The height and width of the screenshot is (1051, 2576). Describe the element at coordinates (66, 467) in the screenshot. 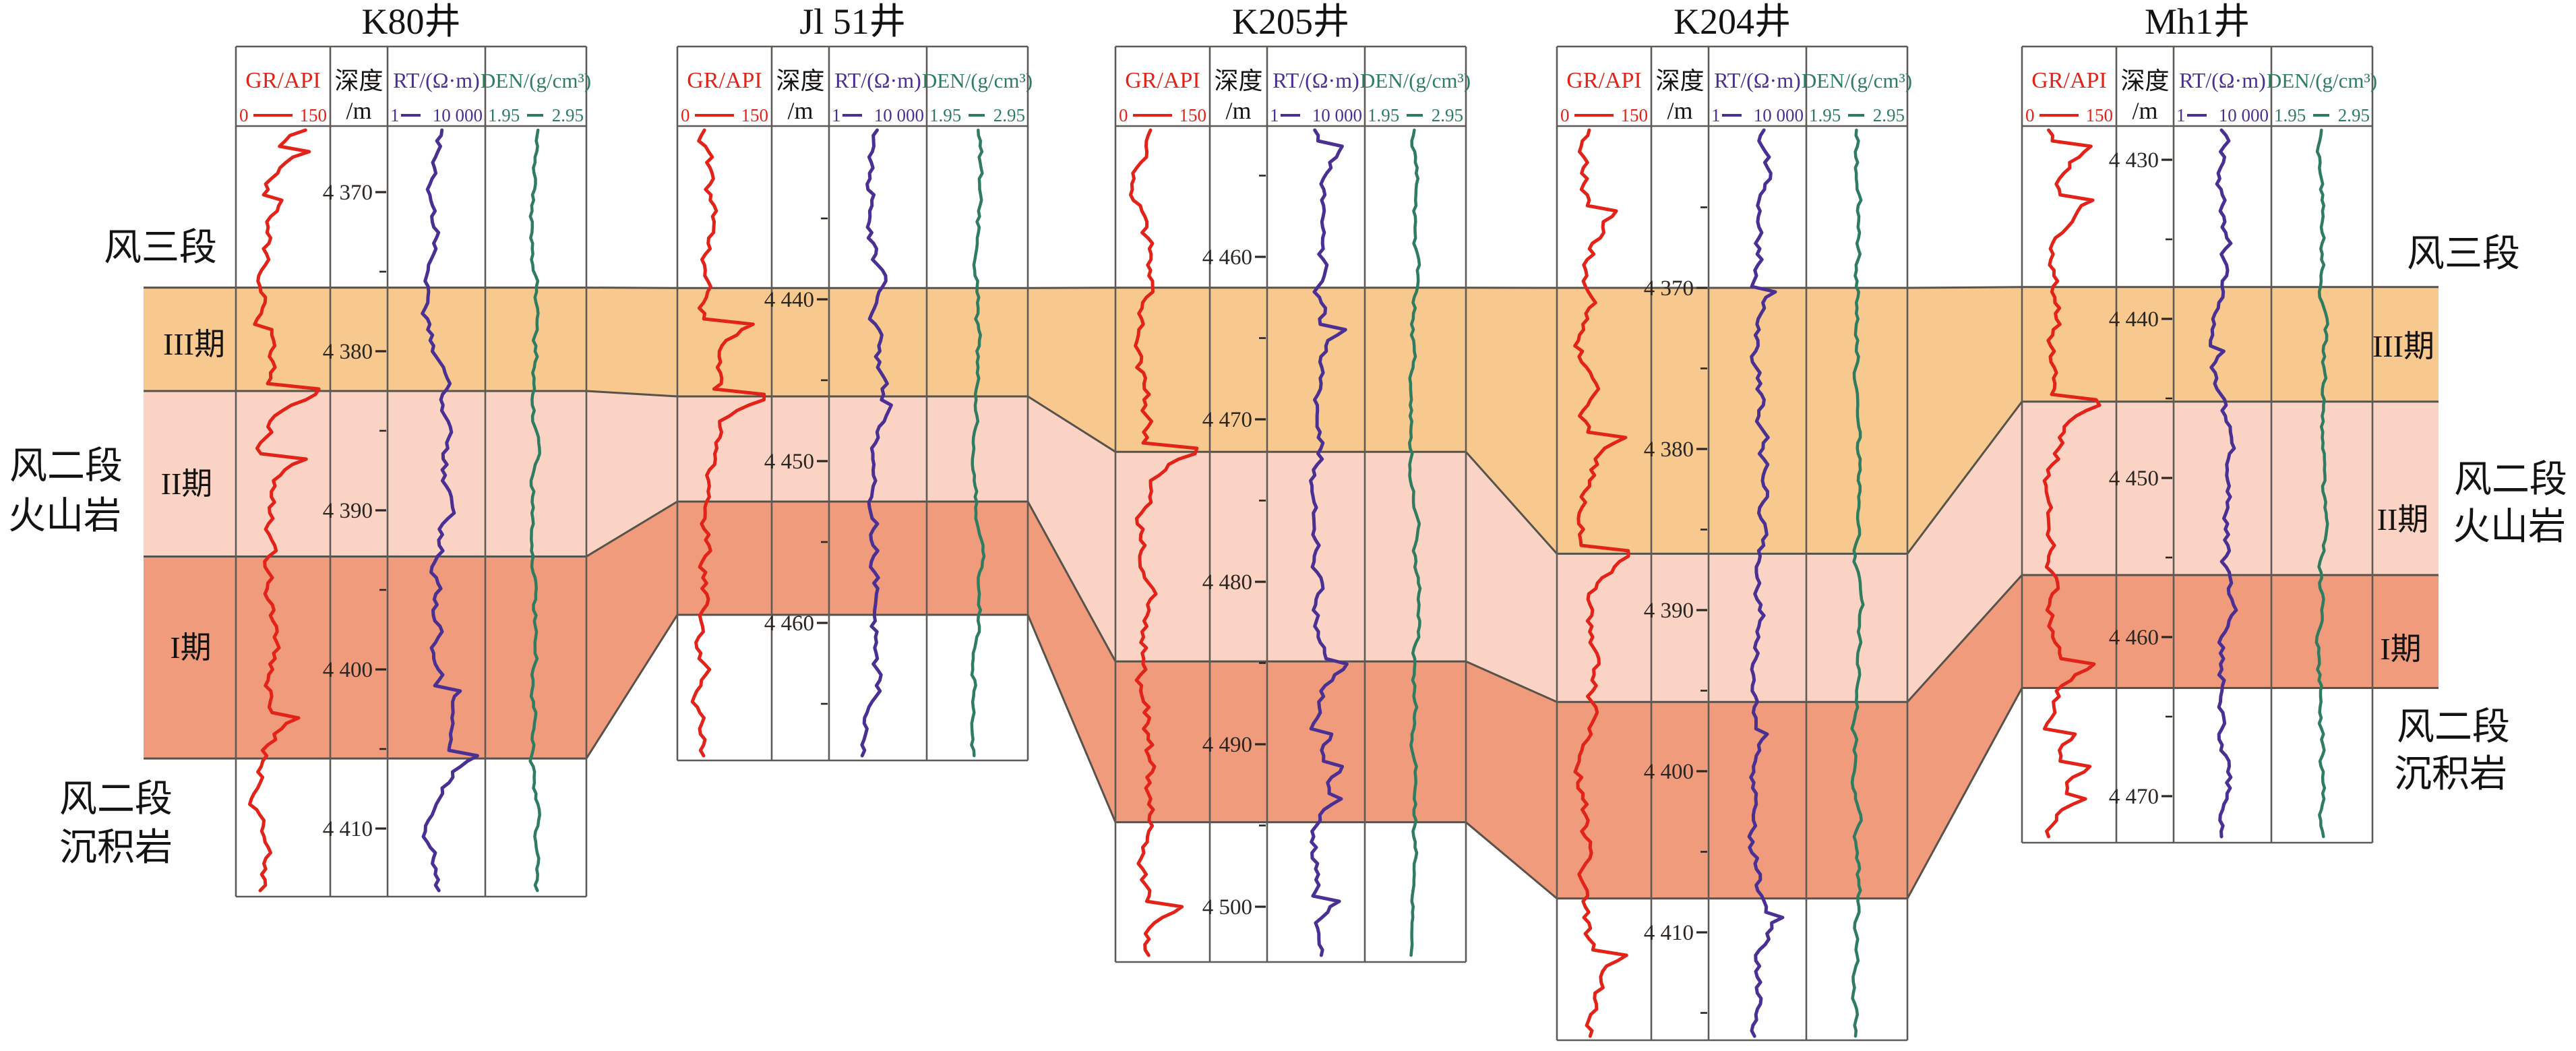

I see `strat-label-left-fs2v-1: 风二段` at that location.